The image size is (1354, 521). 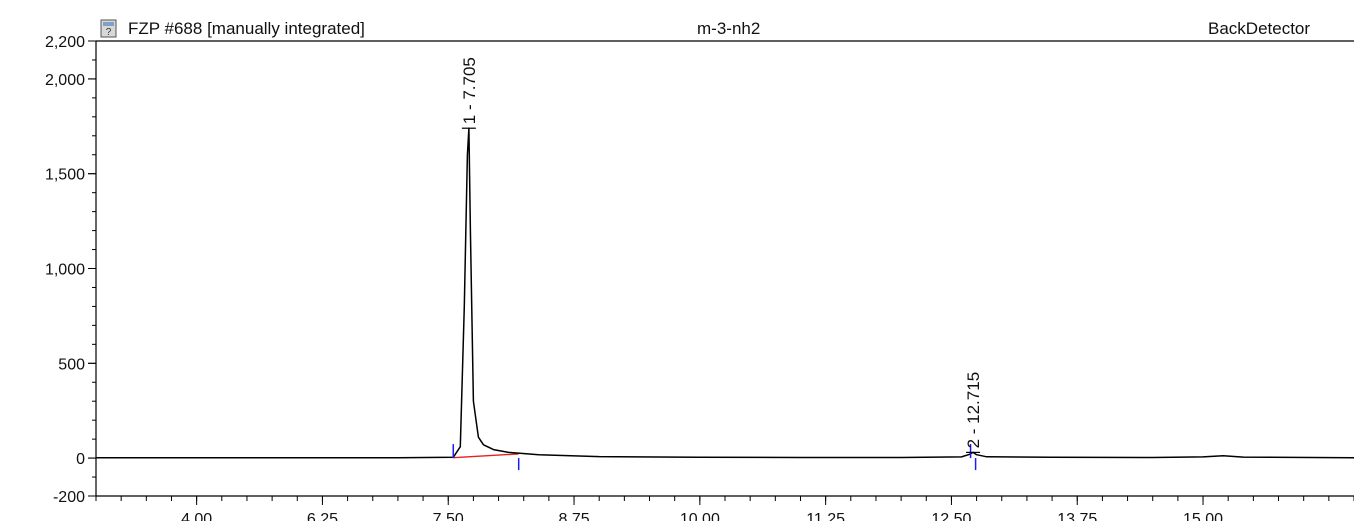 What do you see at coordinates (1259, 28) in the screenshot?
I see `detector-name: BackDetector` at bounding box center [1259, 28].